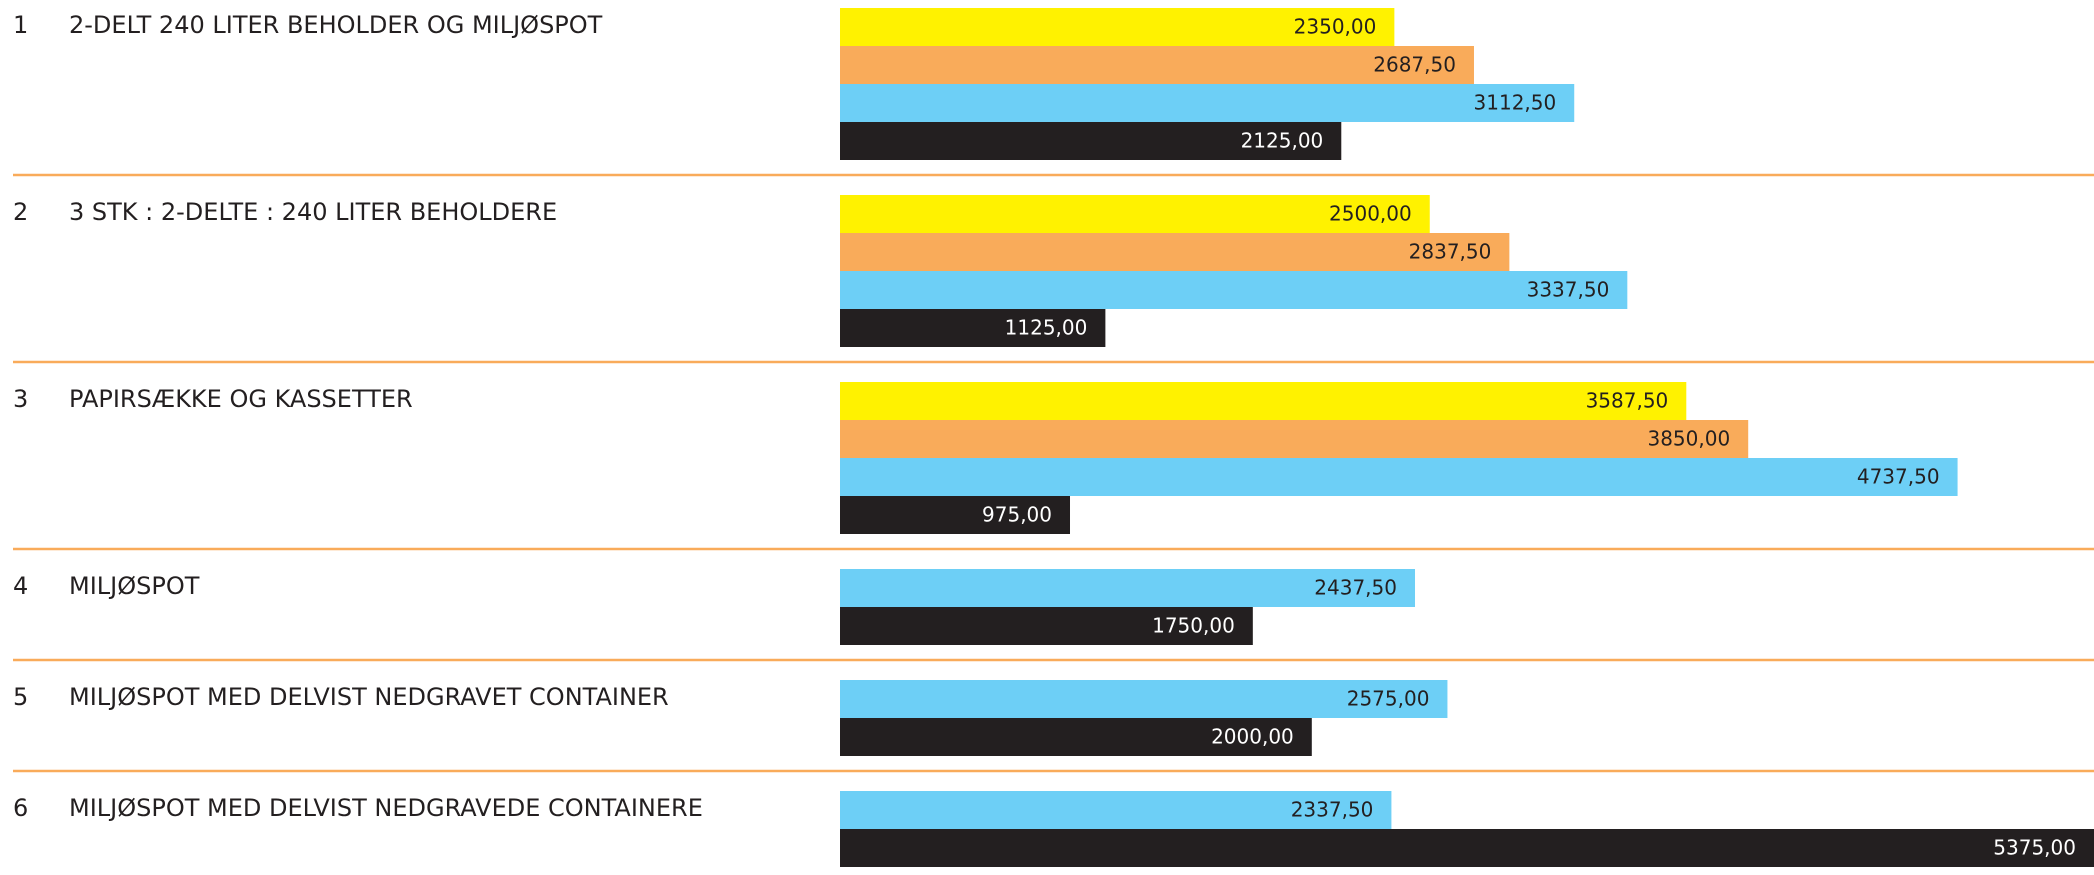 Image resolution: width=2094 pixels, height=875 pixels. What do you see at coordinates (336, 25) in the screenshot?
I see `category-label: 2-DELT 240 LITER BEHOLDER OG MILJØSPOT` at bounding box center [336, 25].